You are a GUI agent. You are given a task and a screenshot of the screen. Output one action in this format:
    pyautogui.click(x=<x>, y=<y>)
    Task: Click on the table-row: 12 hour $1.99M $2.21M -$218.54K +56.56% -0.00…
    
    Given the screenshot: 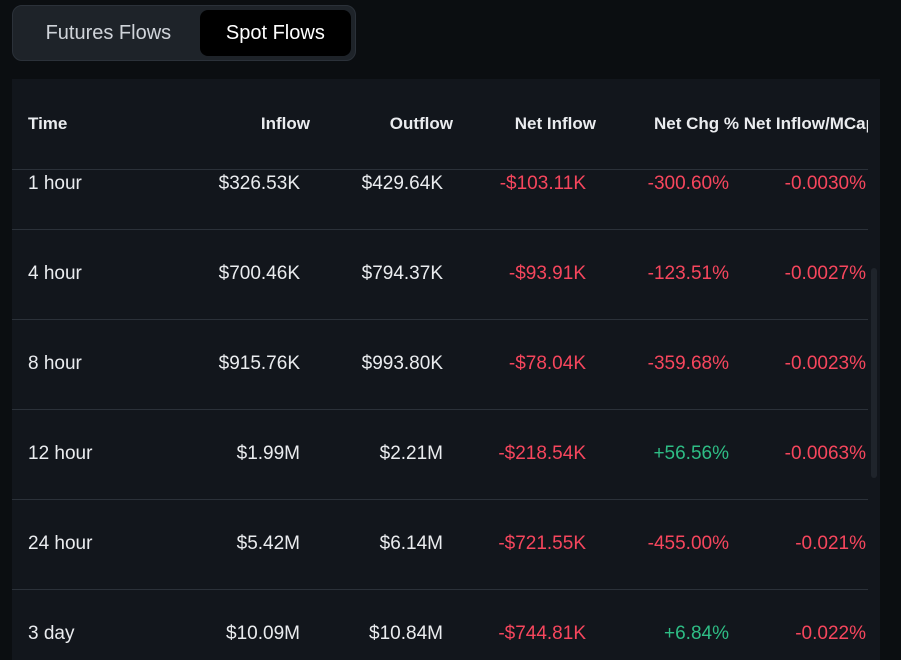 What is the action you would take?
    pyautogui.click(x=441, y=454)
    